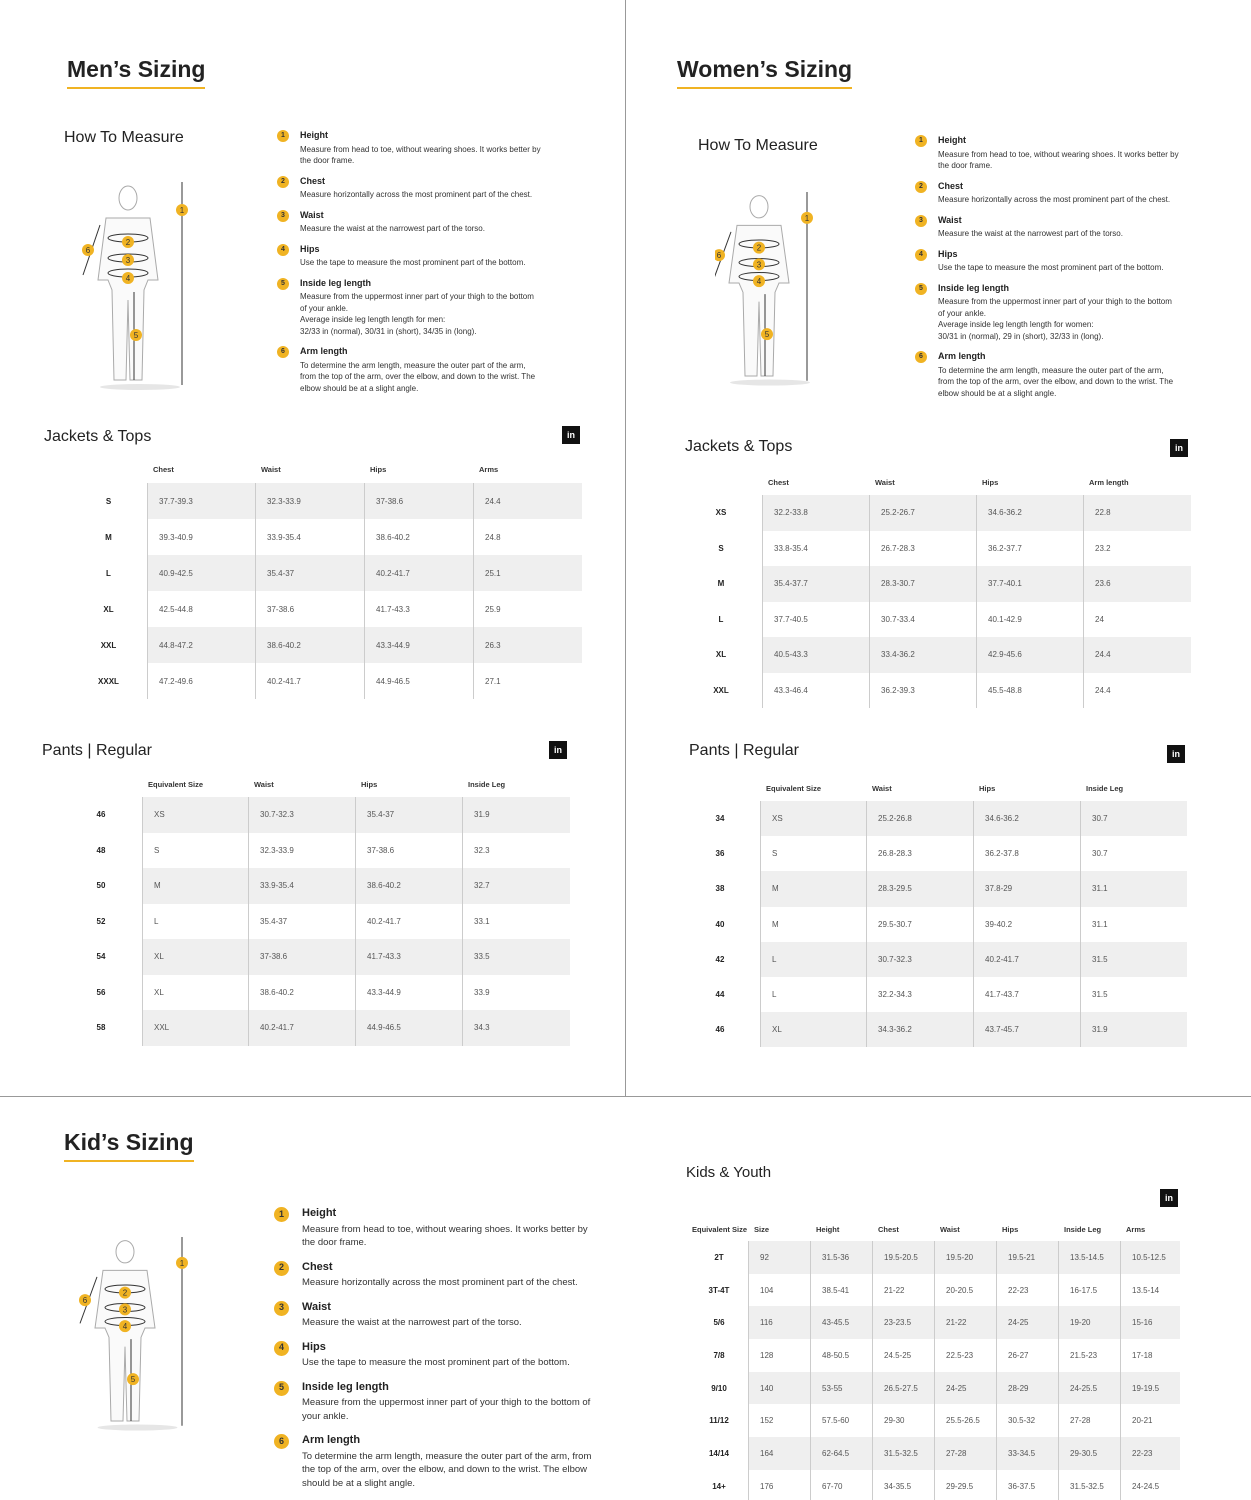 This screenshot has width=1251, height=1500. I want to click on table-cell: 24.4, so click(527, 501).